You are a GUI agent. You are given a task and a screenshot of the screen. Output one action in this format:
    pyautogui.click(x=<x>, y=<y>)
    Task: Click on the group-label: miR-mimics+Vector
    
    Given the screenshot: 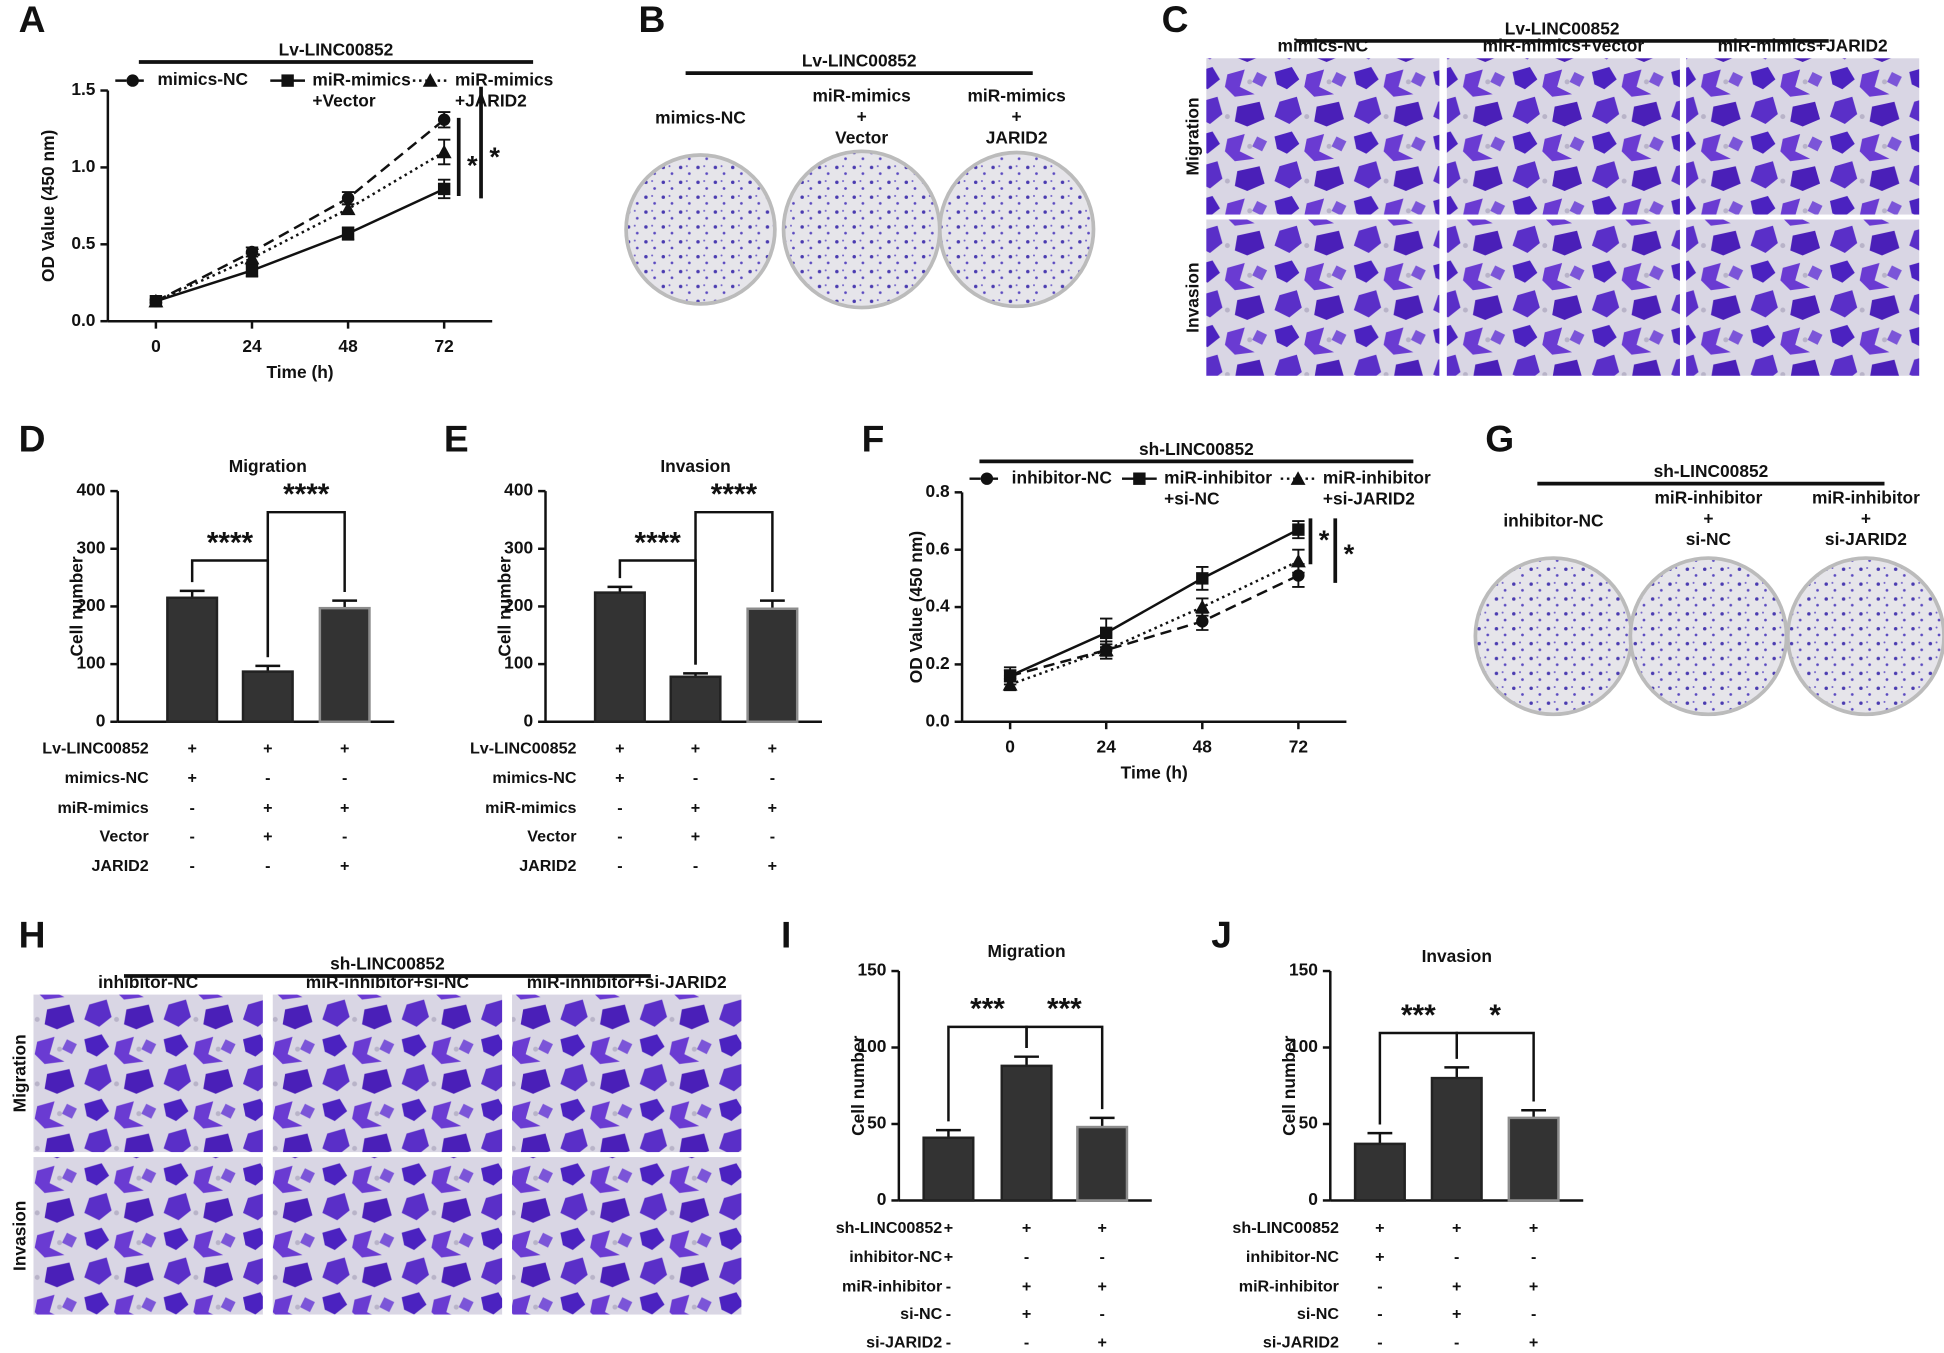 What is the action you would take?
    pyautogui.click(x=862, y=116)
    